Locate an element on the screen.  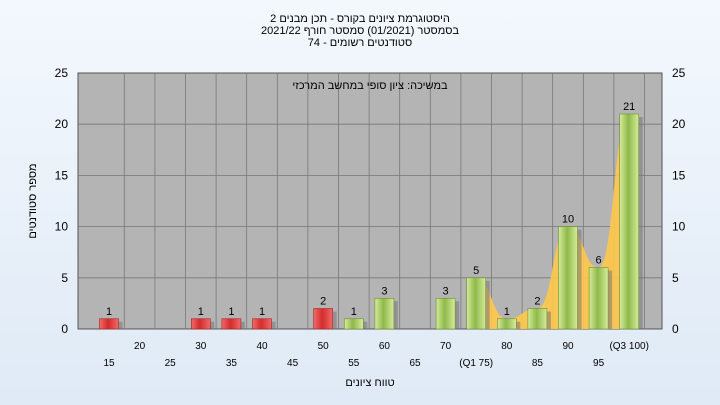
y-tick-left-4: 20 is located at coordinates (62, 124).